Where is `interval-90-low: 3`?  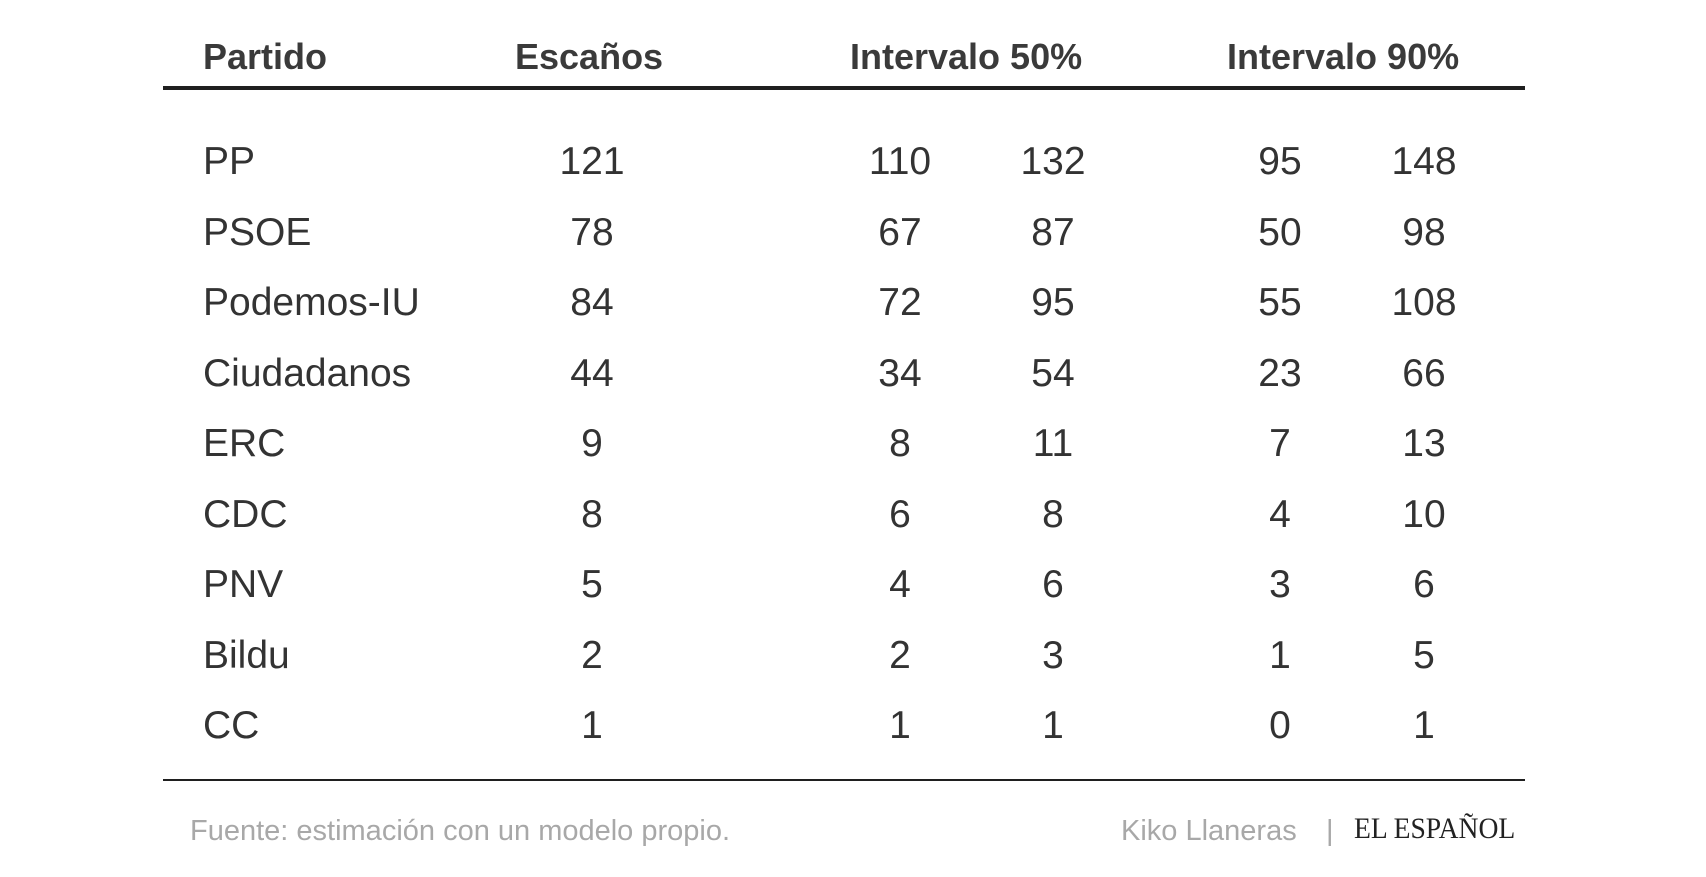 interval-90-low: 3 is located at coordinates (1280, 584).